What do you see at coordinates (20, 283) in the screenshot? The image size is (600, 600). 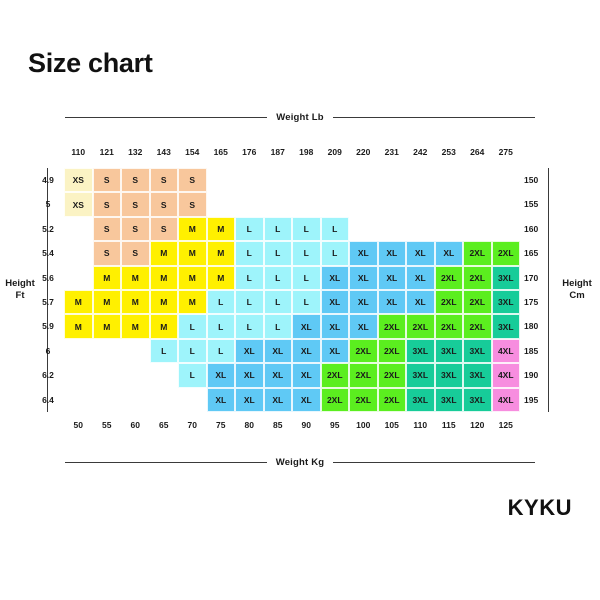 I see `height-ft-label-line1: Height` at bounding box center [20, 283].